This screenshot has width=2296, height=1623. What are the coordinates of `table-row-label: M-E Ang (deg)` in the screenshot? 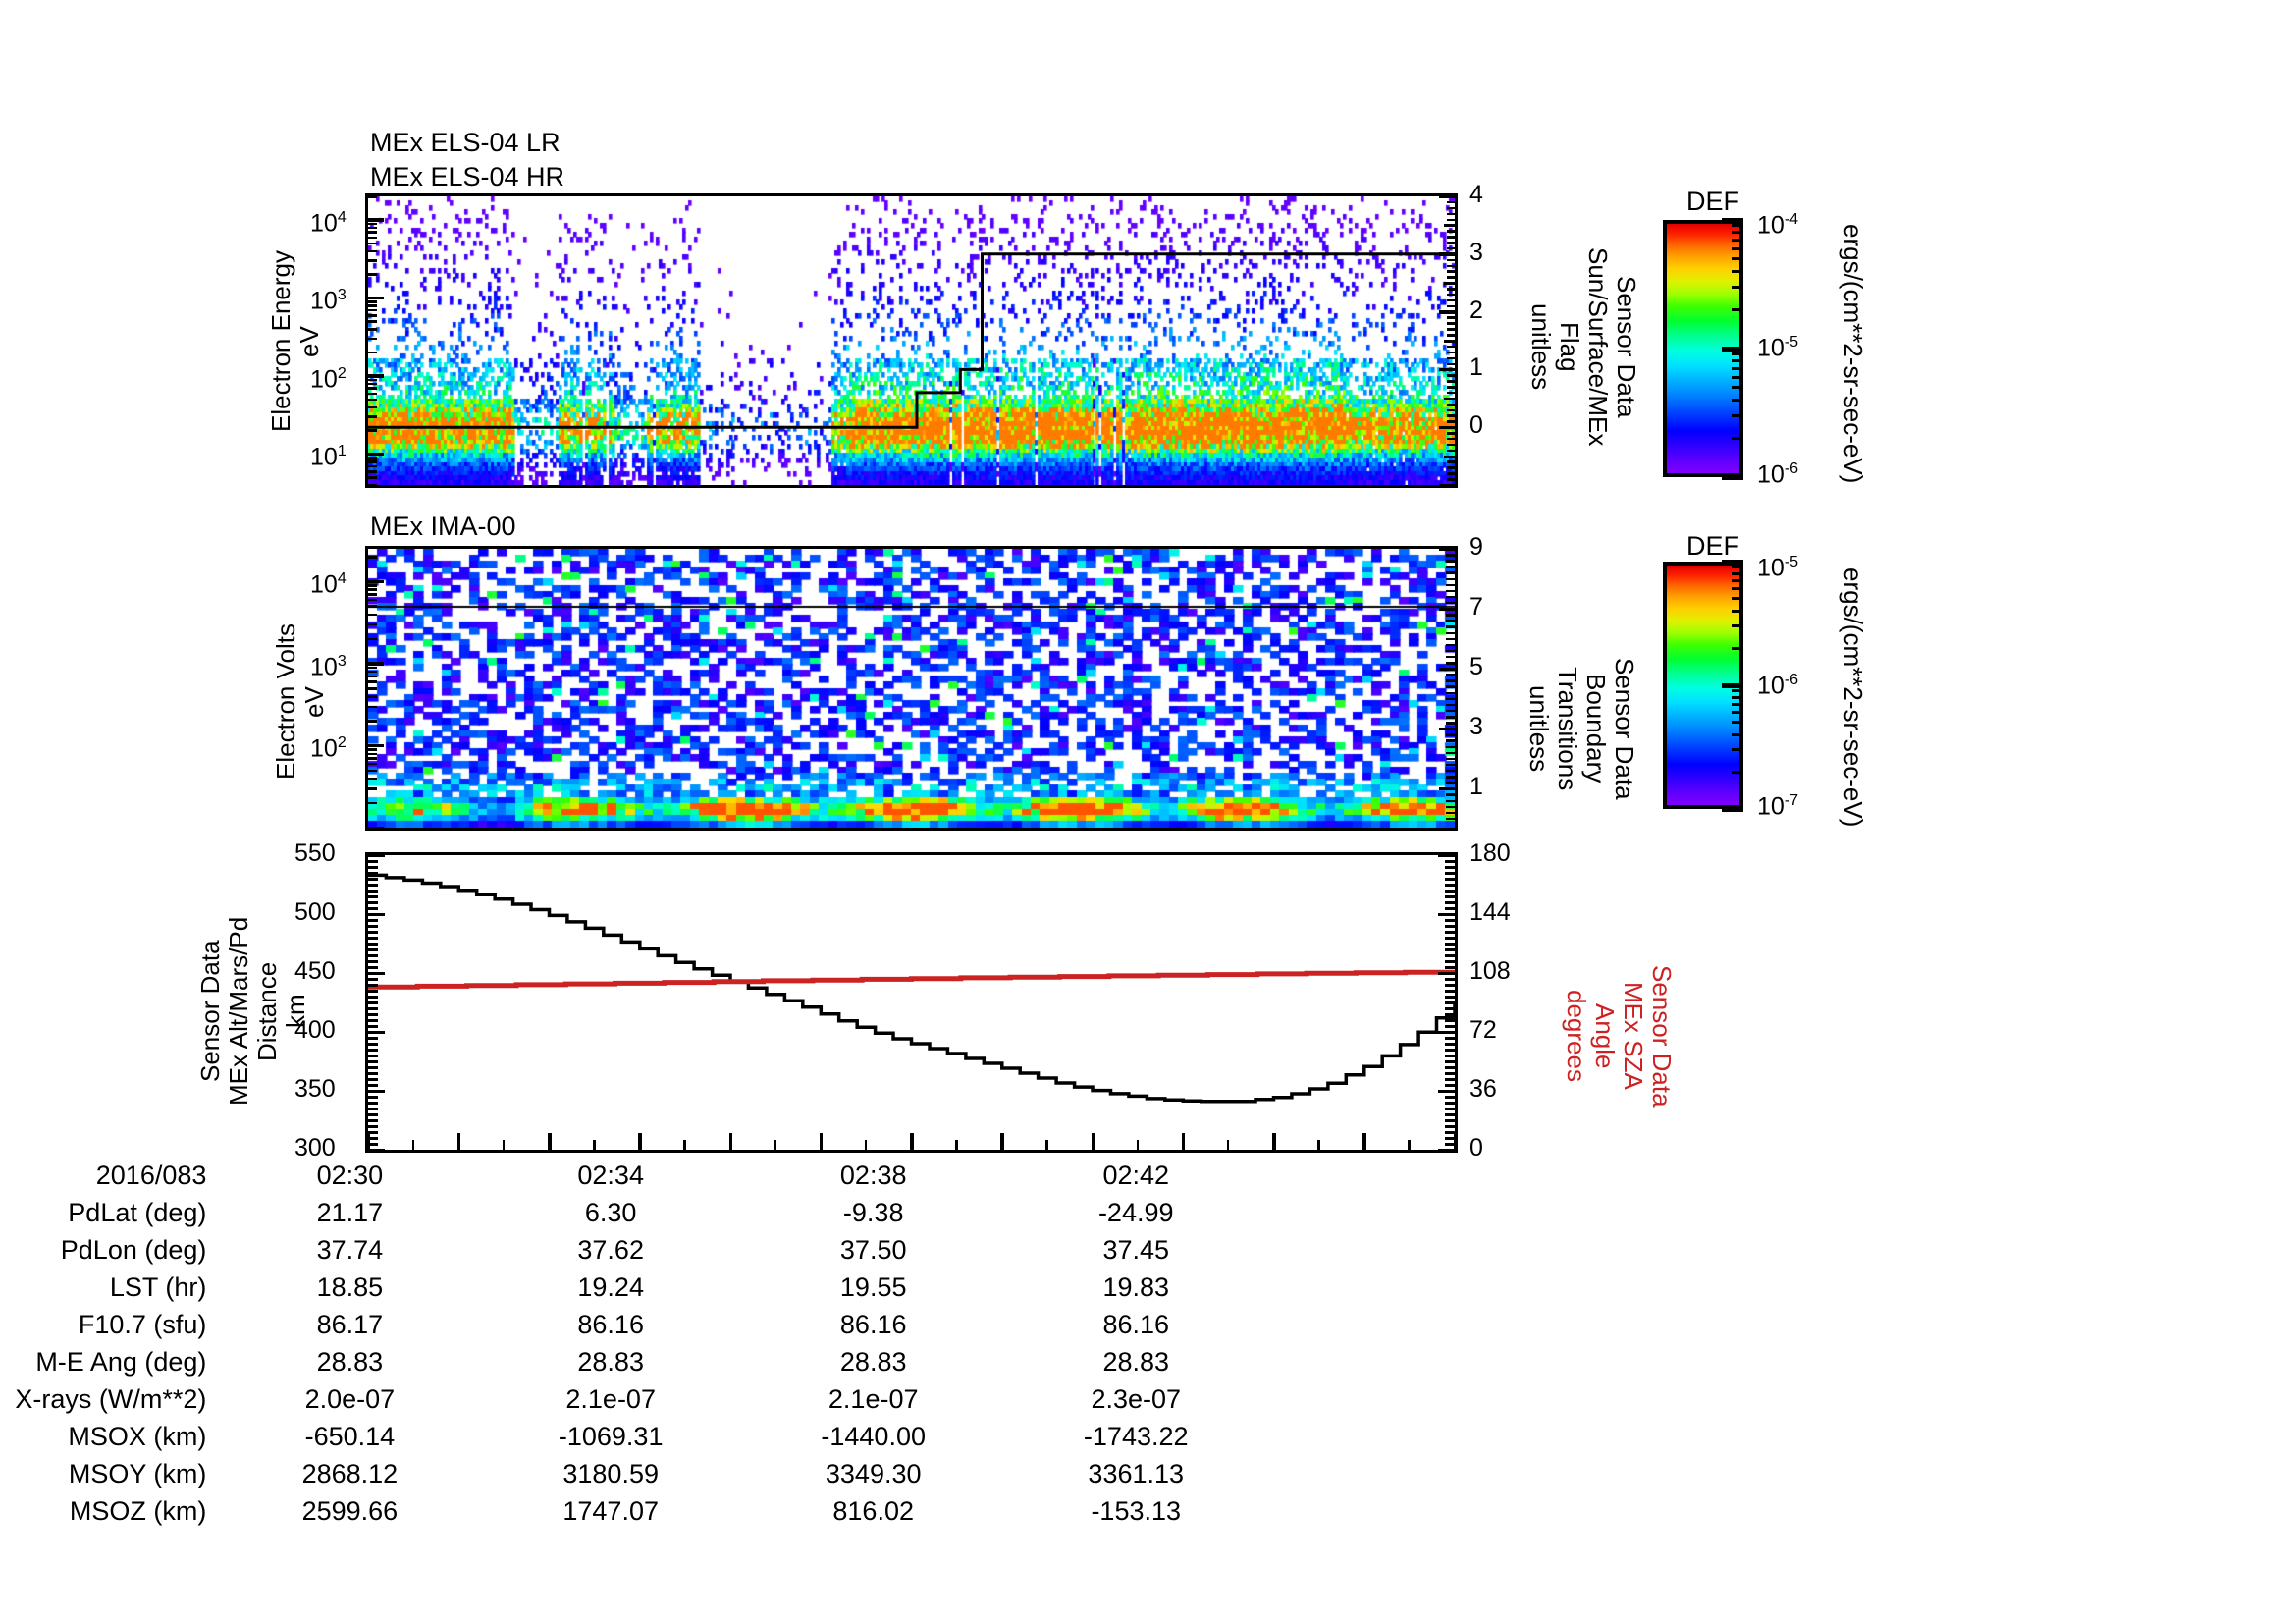 It's located at (121, 1362).